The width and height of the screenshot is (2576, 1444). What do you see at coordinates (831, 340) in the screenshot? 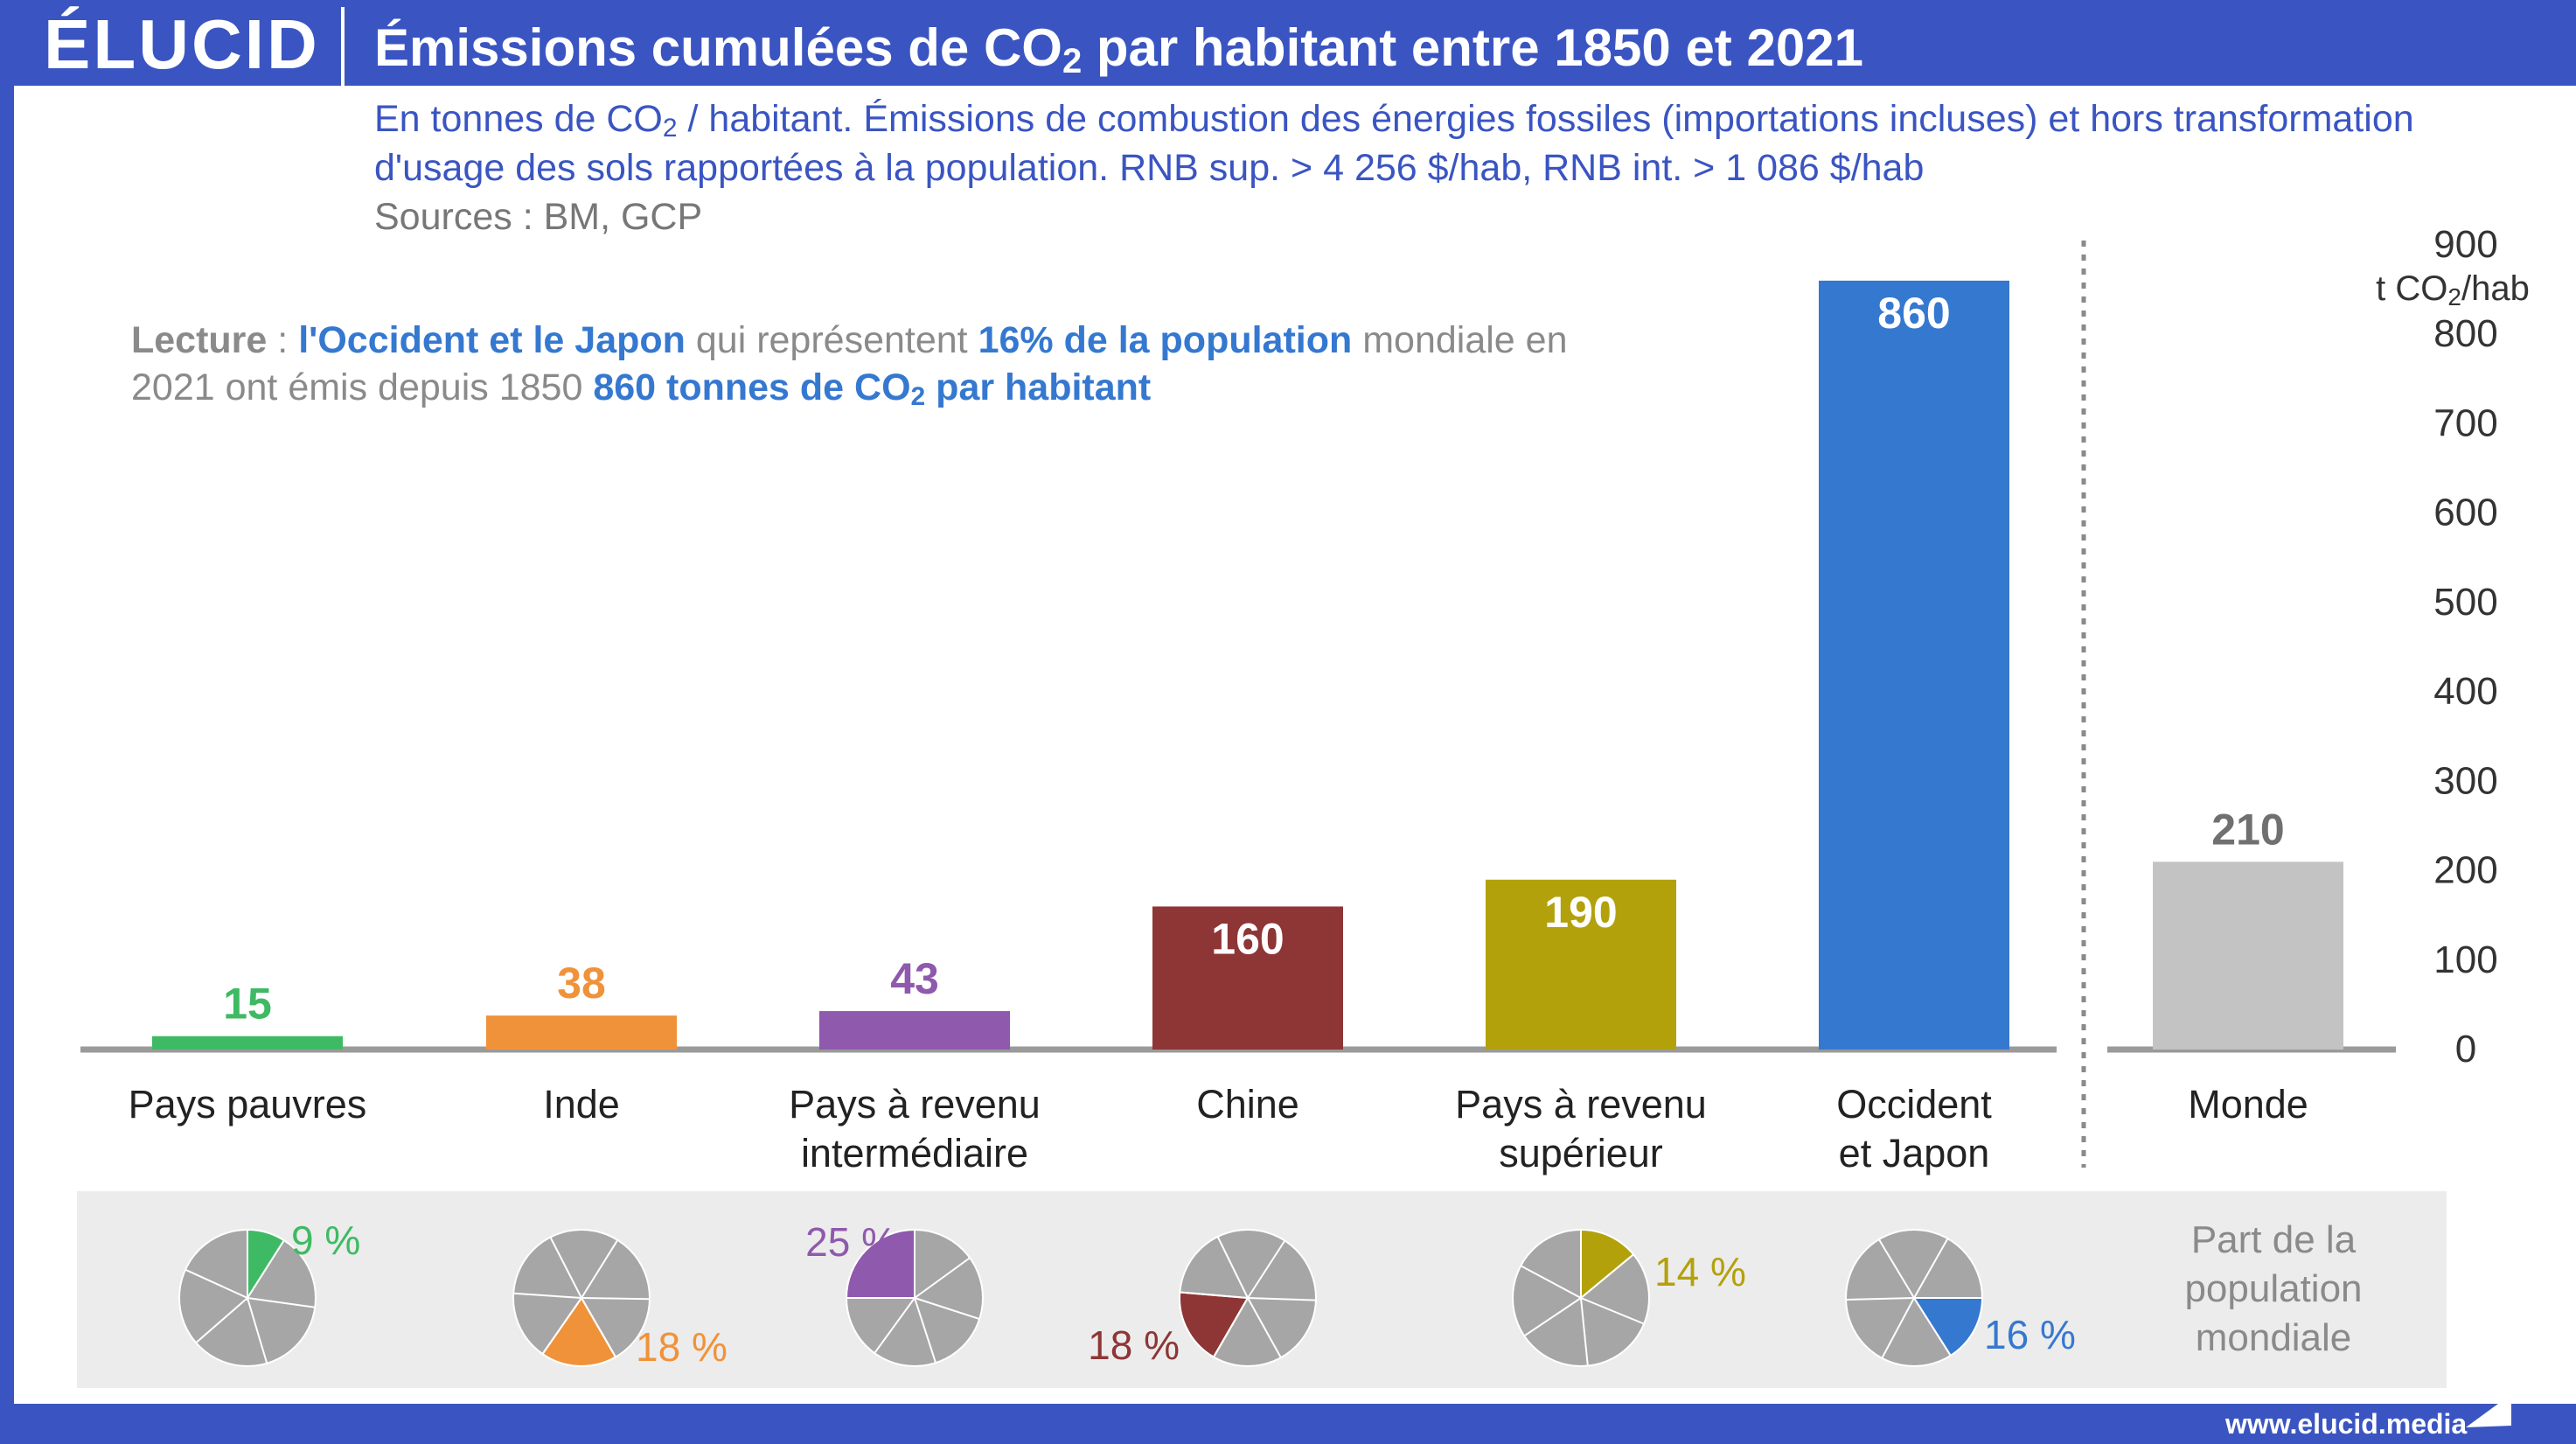
I see `reading-text-1: qui représentent` at bounding box center [831, 340].